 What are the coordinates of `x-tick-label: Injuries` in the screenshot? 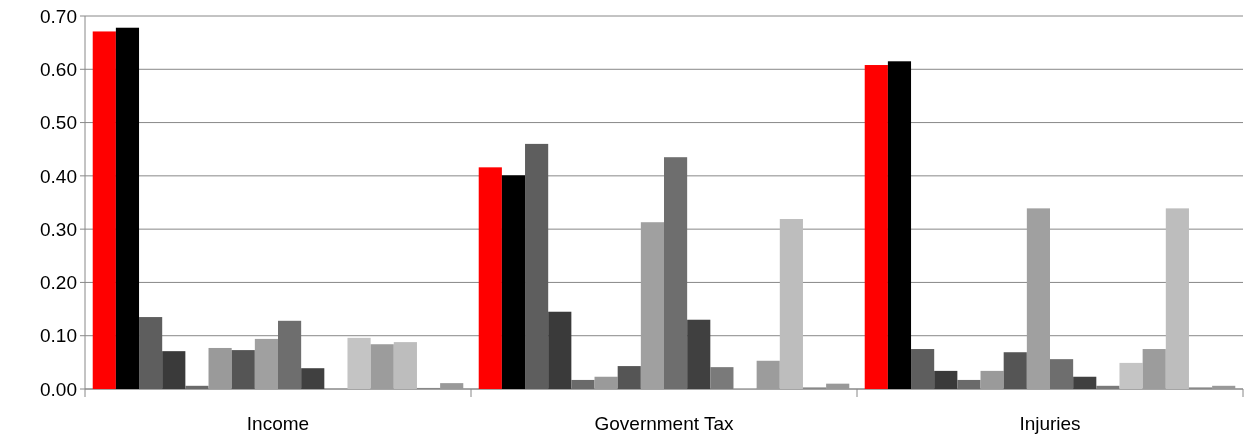 It's located at (1050, 423).